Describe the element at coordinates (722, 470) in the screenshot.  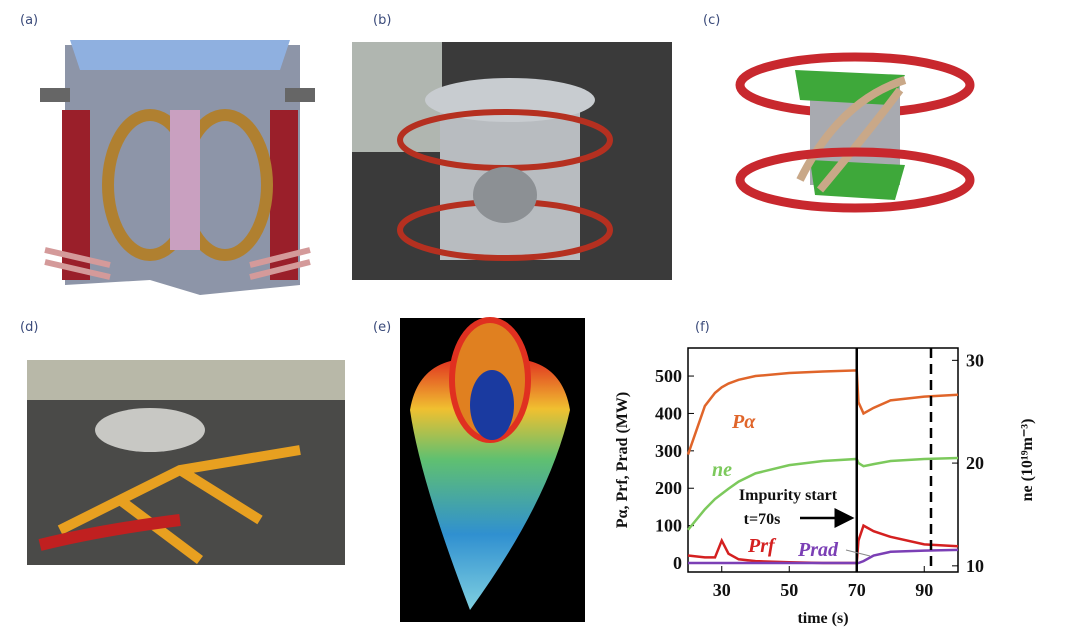
I see `series-label: ne` at that location.